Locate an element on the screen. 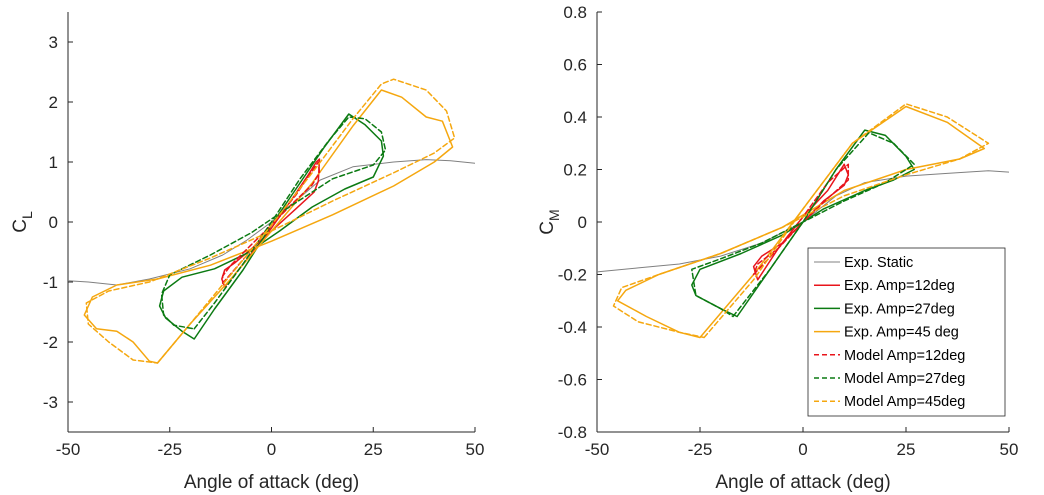 This screenshot has height=495, width=1044. y-tick-label: 3 is located at coordinates (53, 42).